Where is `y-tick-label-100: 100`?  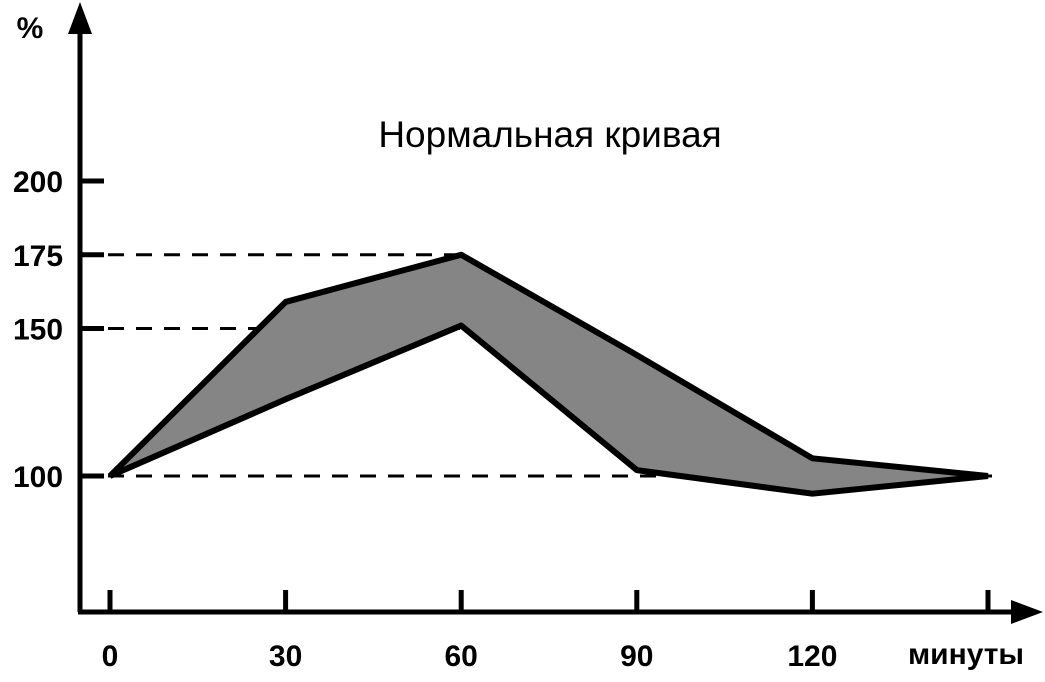
y-tick-label-100: 100 is located at coordinates (38, 477).